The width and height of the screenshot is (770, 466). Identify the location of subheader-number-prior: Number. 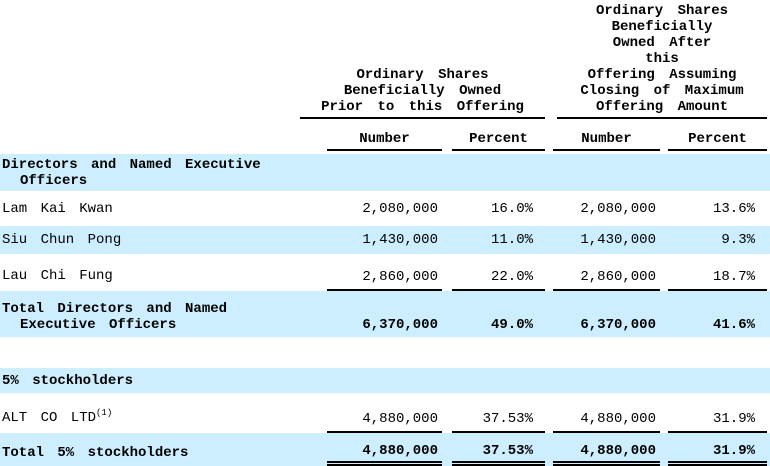
(373, 136).